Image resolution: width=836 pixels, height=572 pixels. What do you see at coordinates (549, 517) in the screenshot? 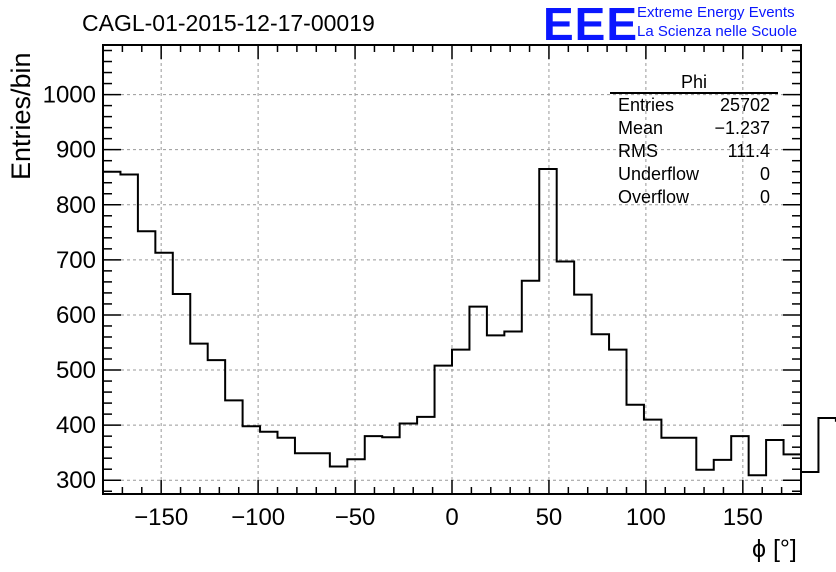
I see `x-tick-label: 50` at bounding box center [549, 517].